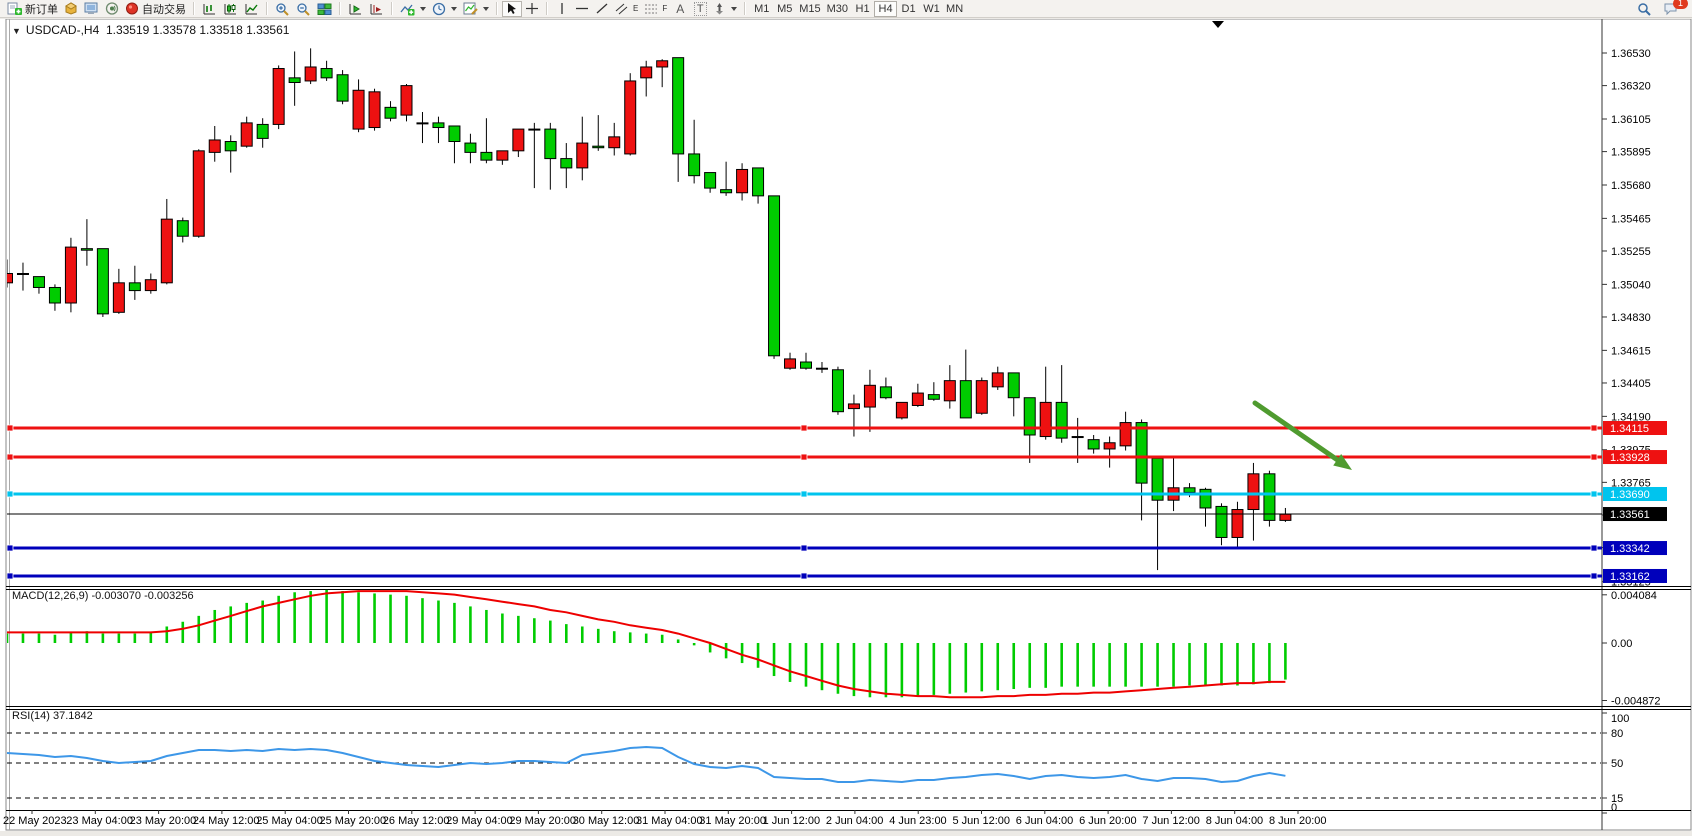  Describe the element at coordinates (1614, 808) in the screenshot. I see `rsi-tick-label: 0` at that location.